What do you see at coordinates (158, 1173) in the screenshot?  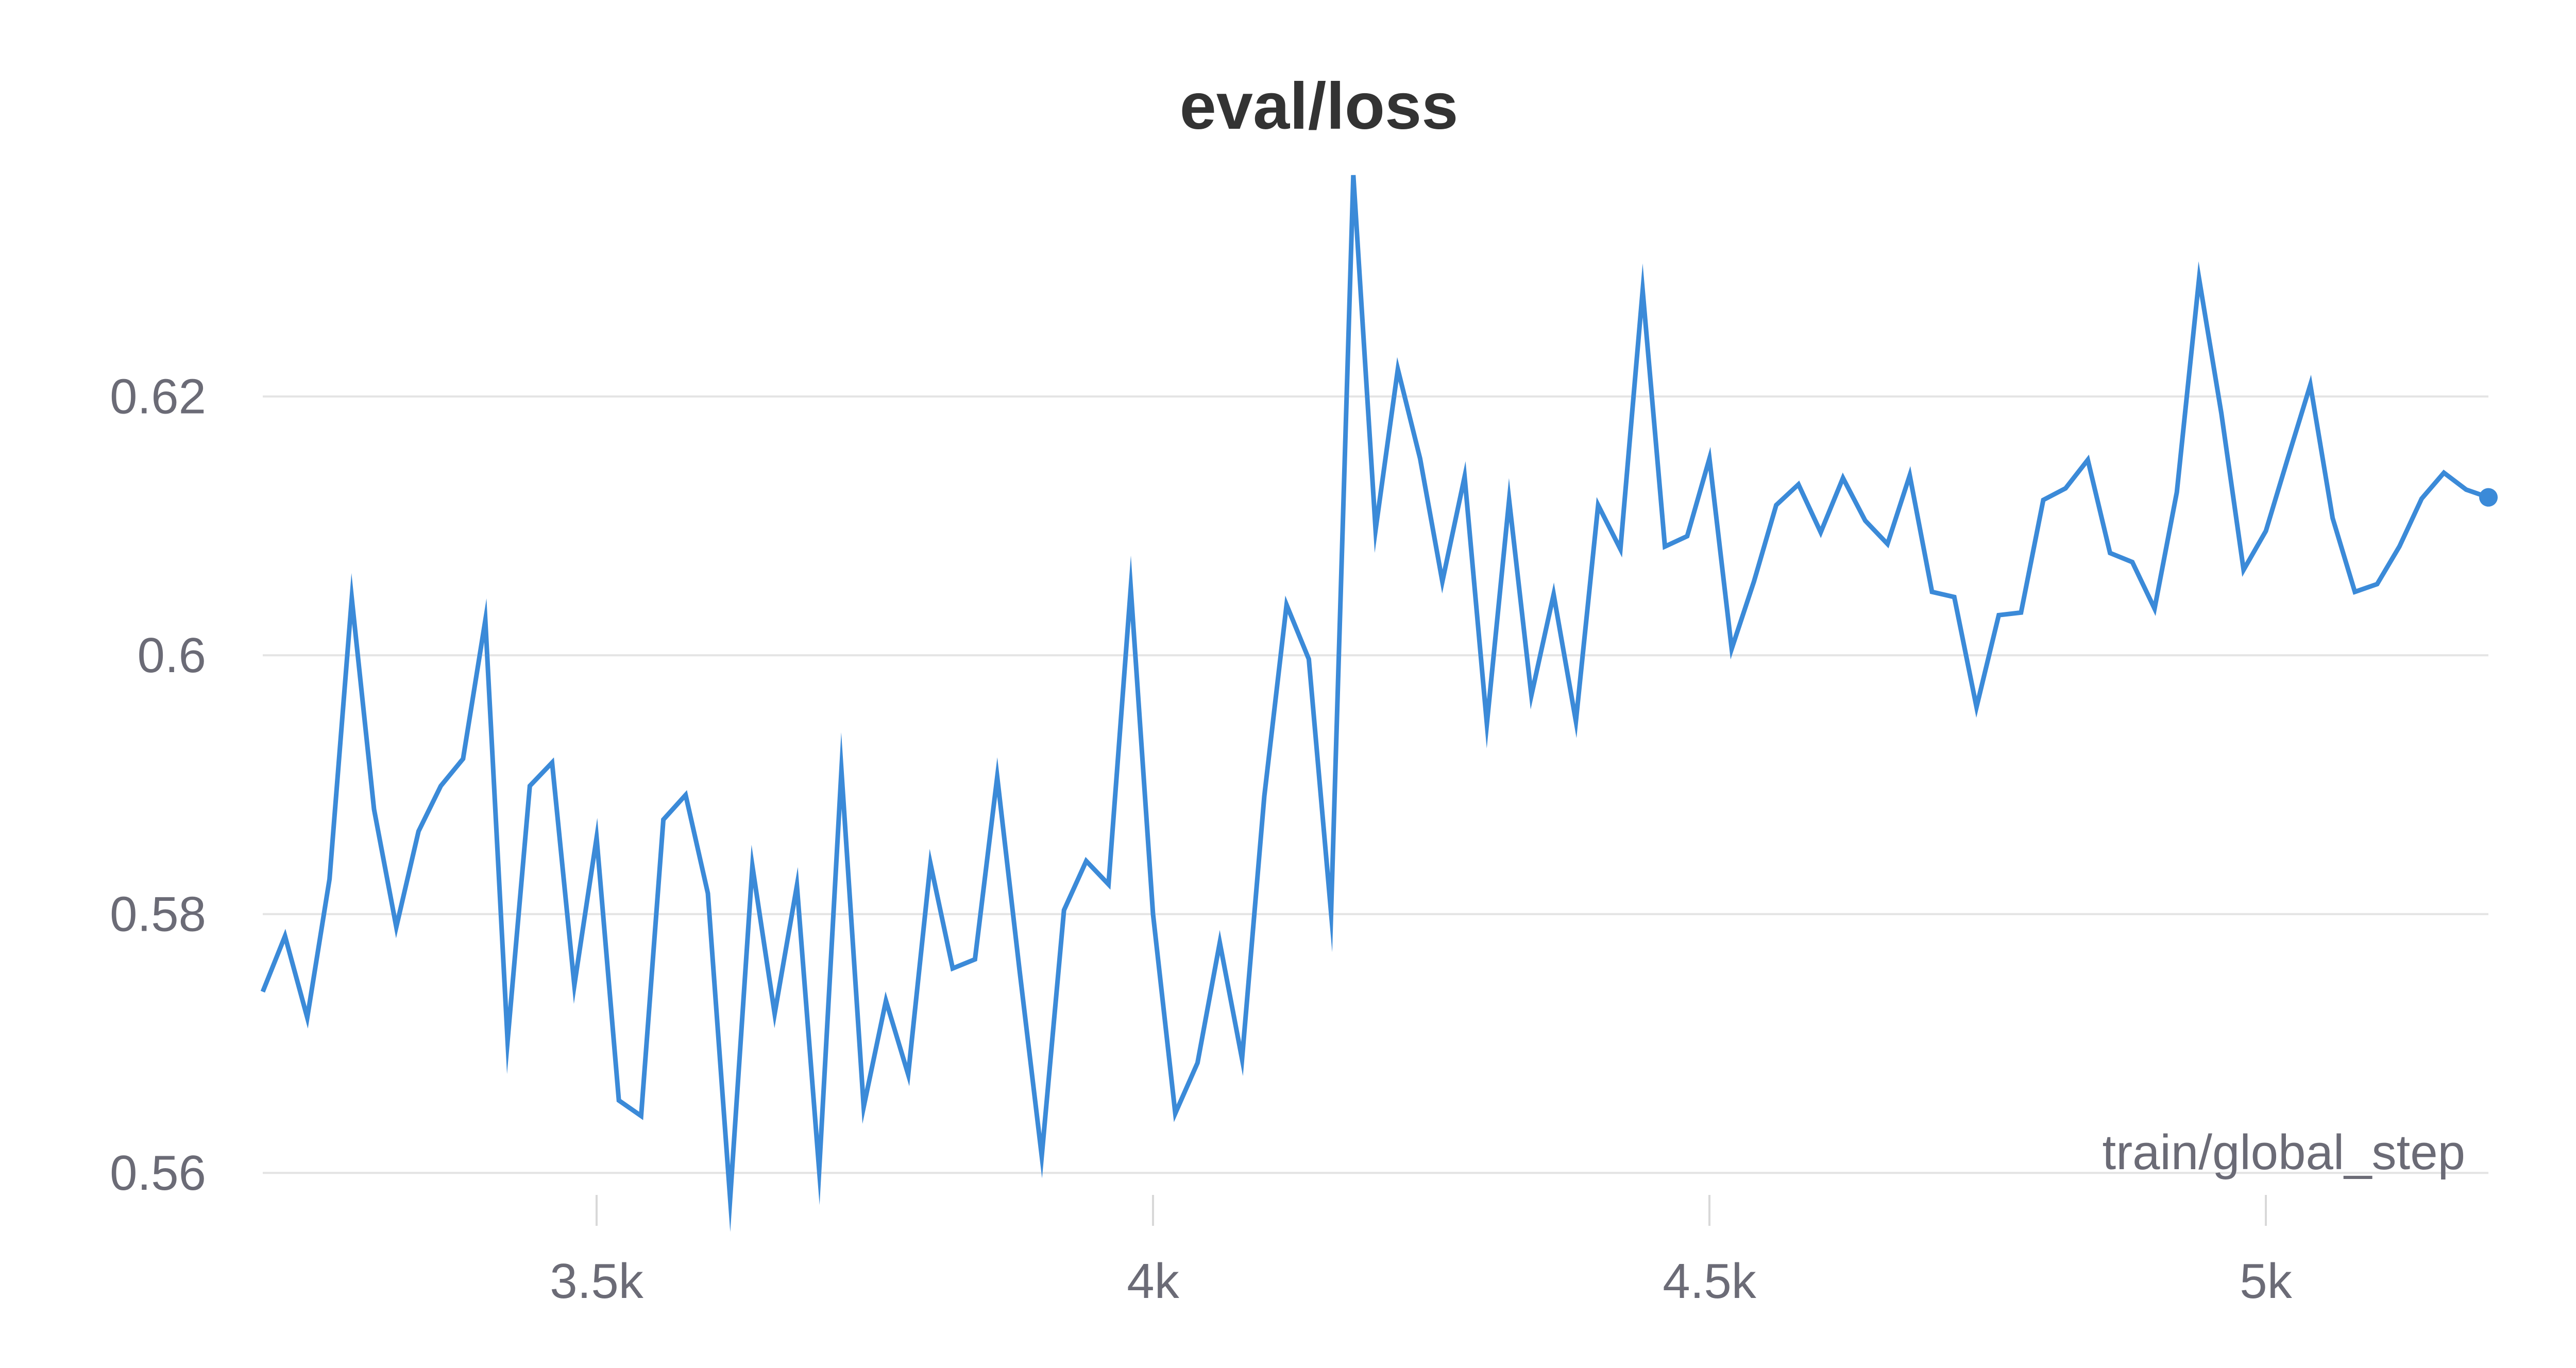 I see `y-tick-label: 0.56` at bounding box center [158, 1173].